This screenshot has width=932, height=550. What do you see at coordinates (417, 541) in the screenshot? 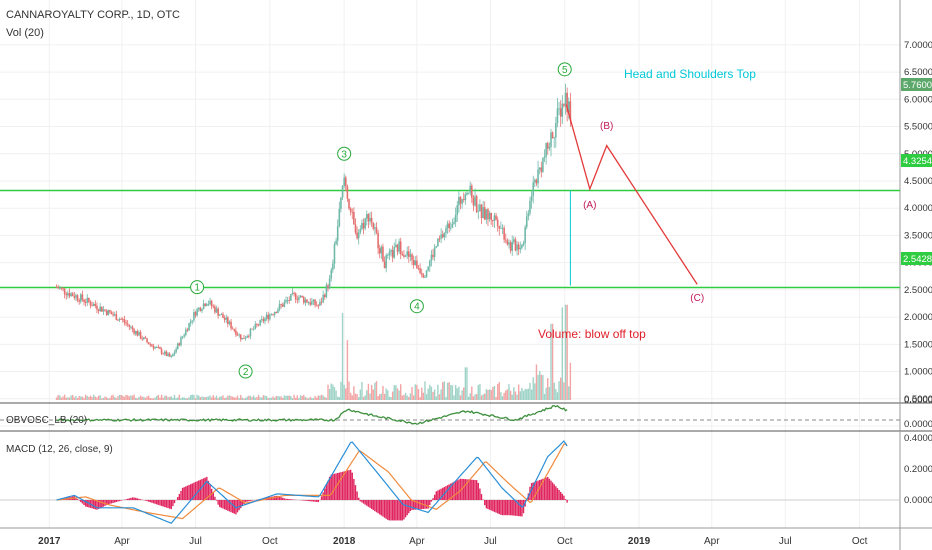
I see `x-tick-label: Apr` at bounding box center [417, 541].